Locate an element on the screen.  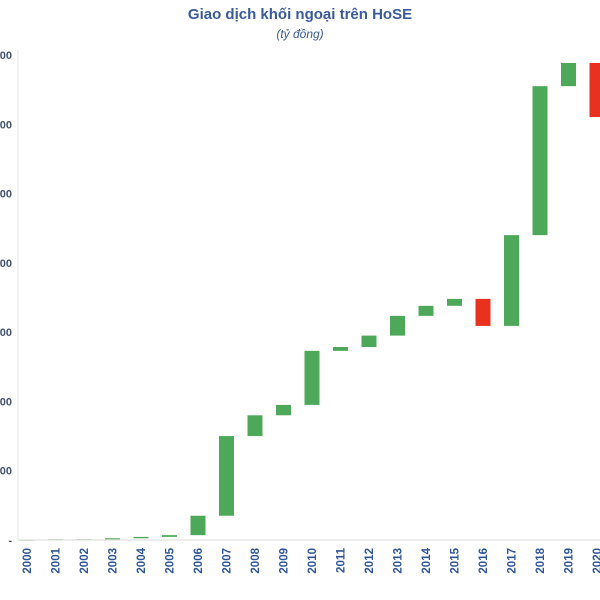
x-tick-label: 2018 is located at coordinates (541, 560).